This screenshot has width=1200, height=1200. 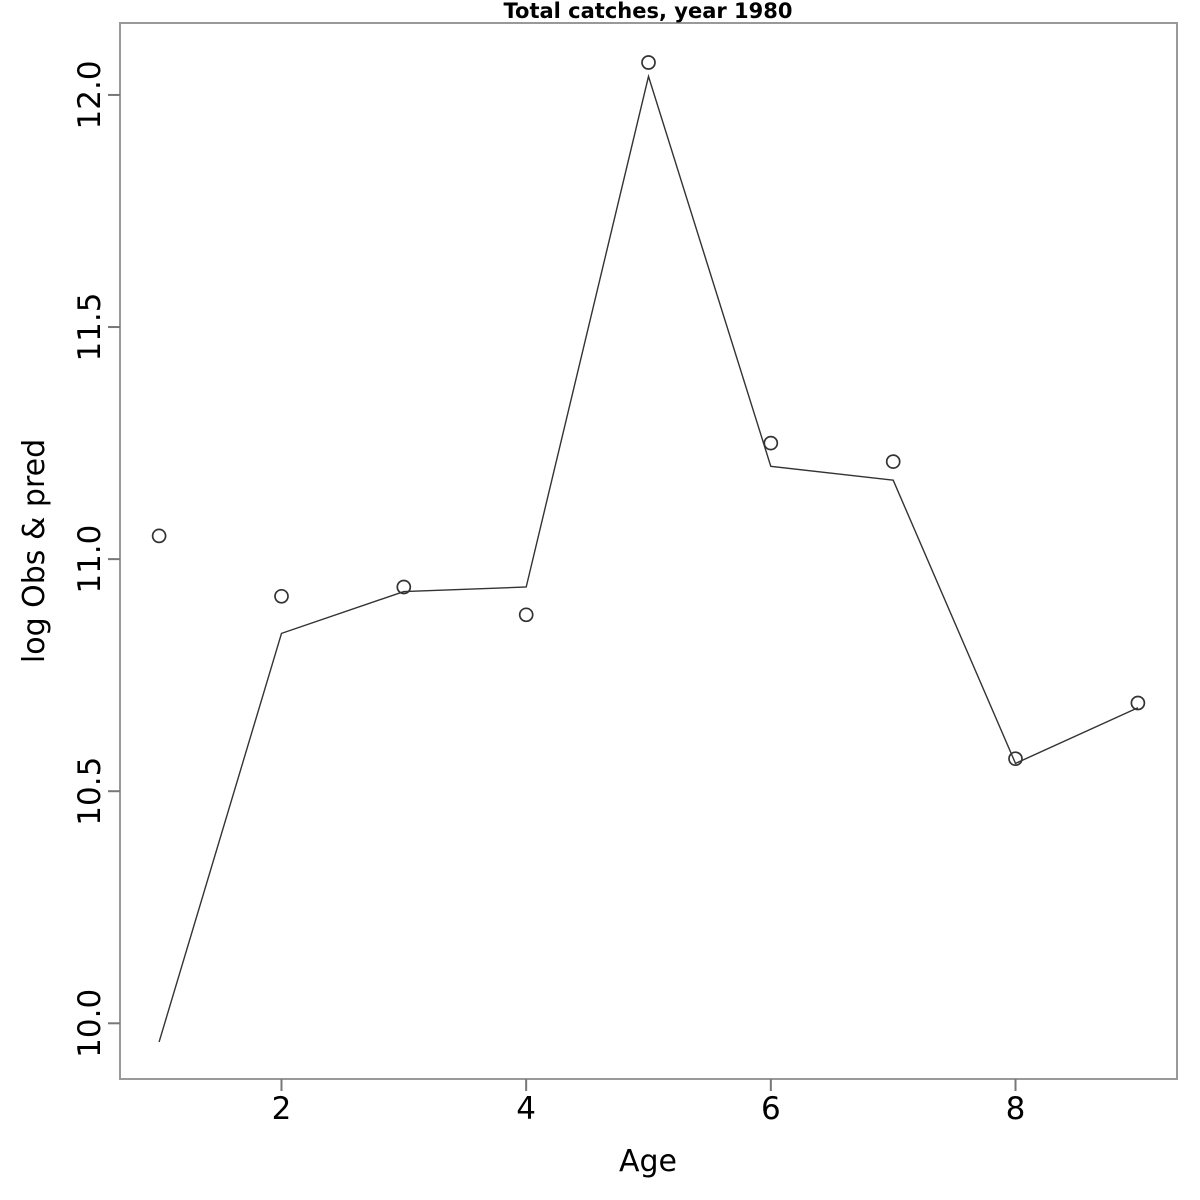 I want to click on y-axis-label: log Obs & pred, so click(x=34, y=551).